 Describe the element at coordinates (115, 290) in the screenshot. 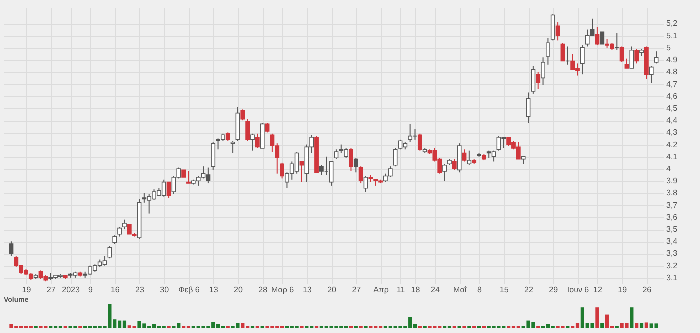

I see `x-tick-label: 16` at that location.